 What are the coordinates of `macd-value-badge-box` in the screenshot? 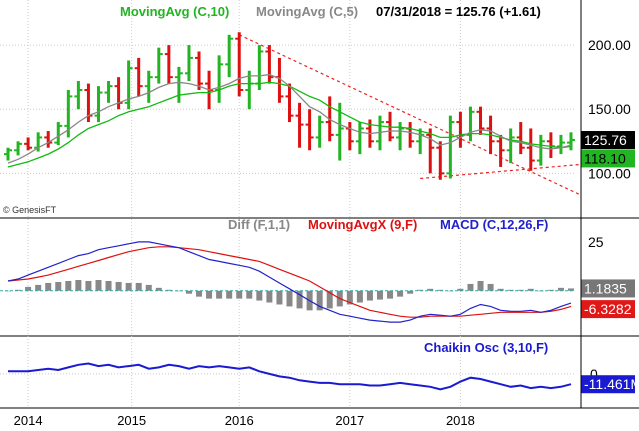 It's located at (608, 309).